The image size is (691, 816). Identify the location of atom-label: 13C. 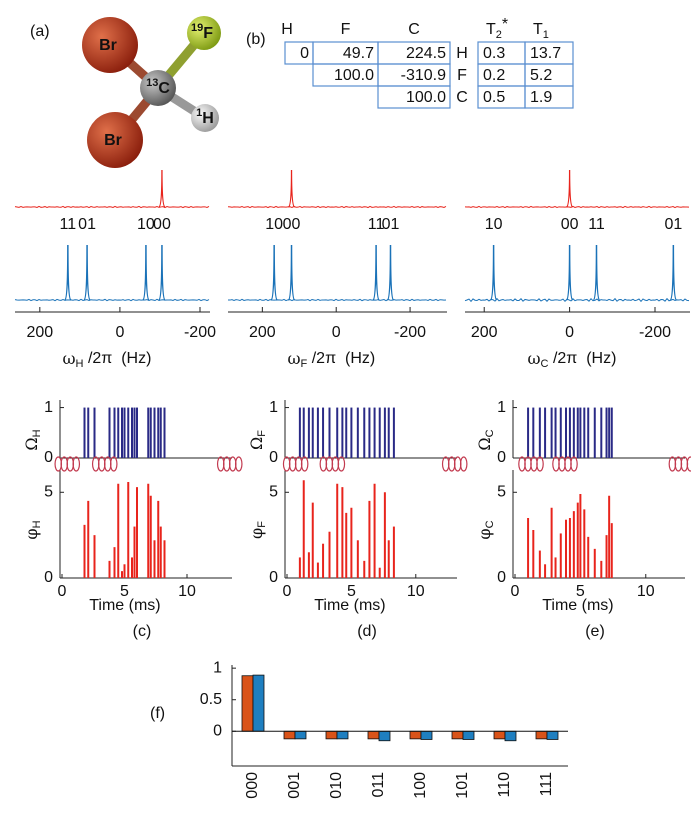
(158, 87).